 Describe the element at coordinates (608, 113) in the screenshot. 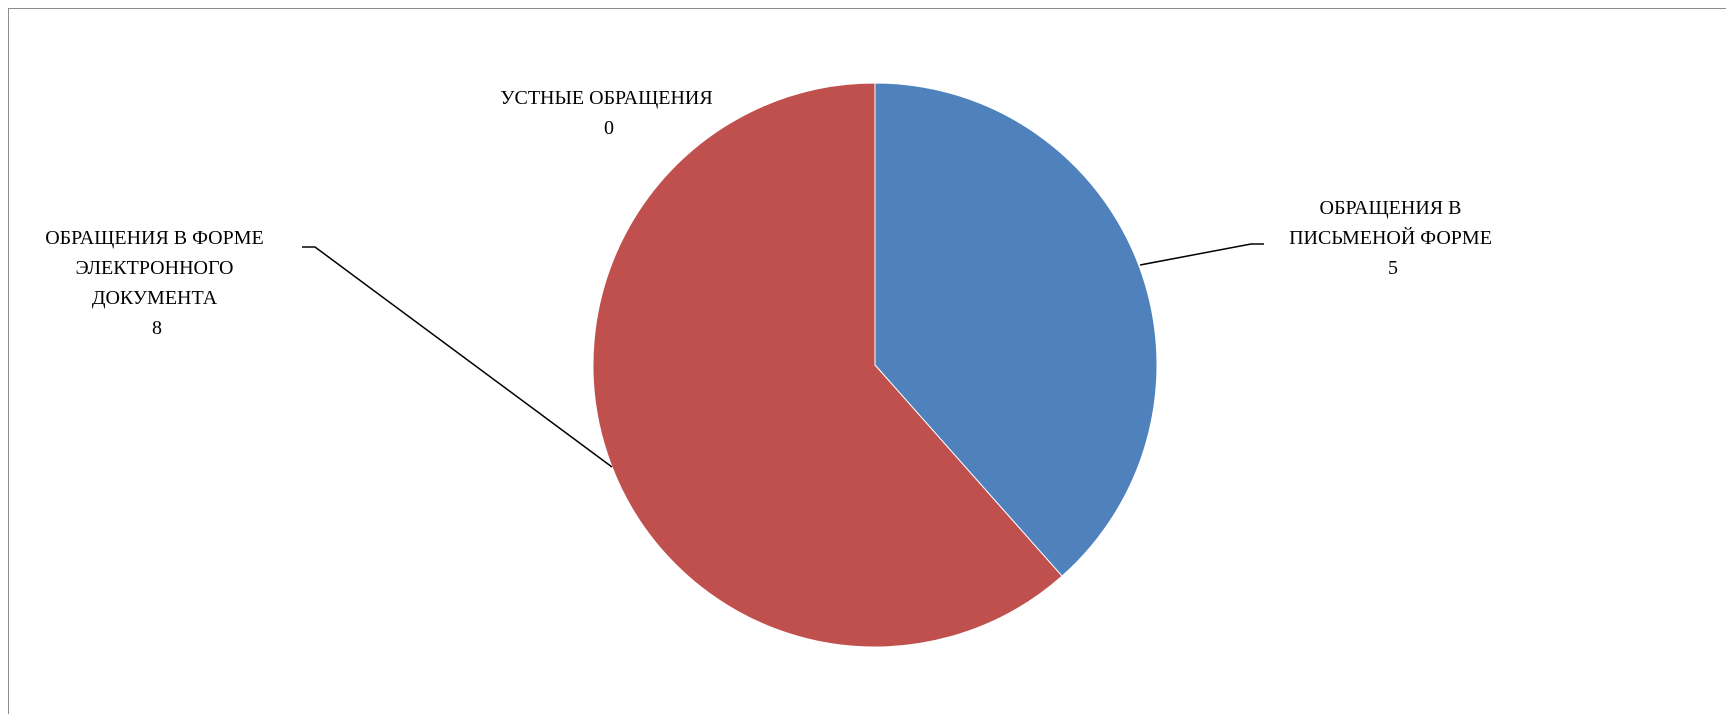

I see `slice-label-oral: УСТНЫЕ ОБРАЩЕНИЯ 0` at that location.